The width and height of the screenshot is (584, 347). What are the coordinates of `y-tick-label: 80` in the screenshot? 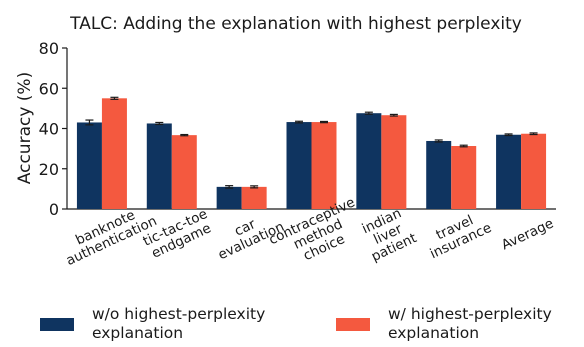 It's located at (49, 48).